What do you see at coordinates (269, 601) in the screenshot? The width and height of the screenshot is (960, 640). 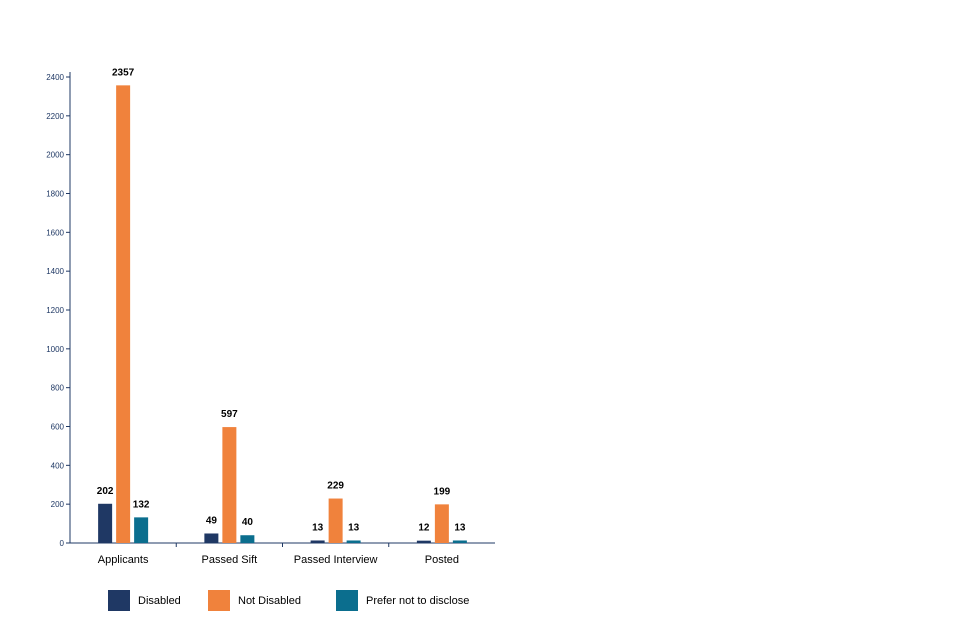 I see `legend-label: Not Disabled` at bounding box center [269, 601].